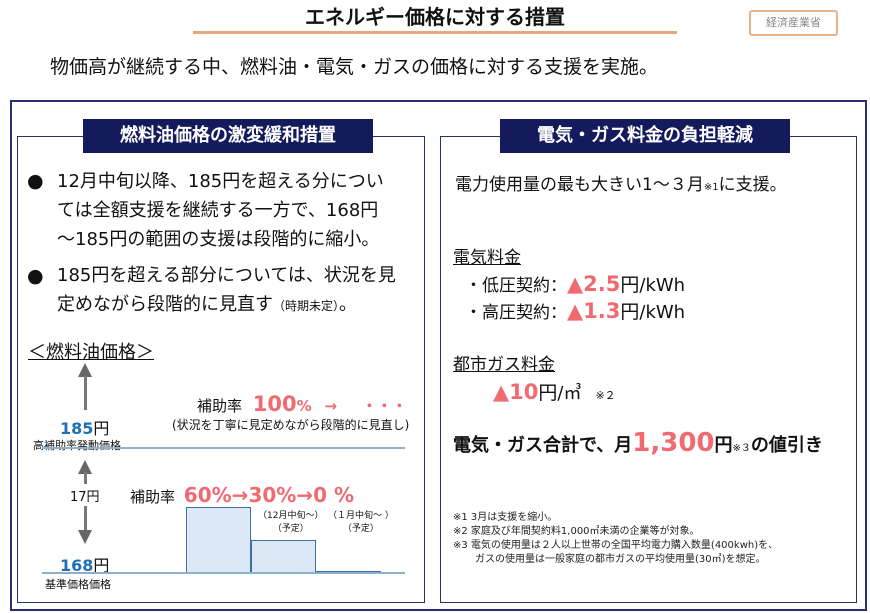 This screenshot has width=870, height=613. What do you see at coordinates (645, 136) in the screenshot?
I see `energy-heading: 電気・ガス料金の負担軽減` at bounding box center [645, 136].